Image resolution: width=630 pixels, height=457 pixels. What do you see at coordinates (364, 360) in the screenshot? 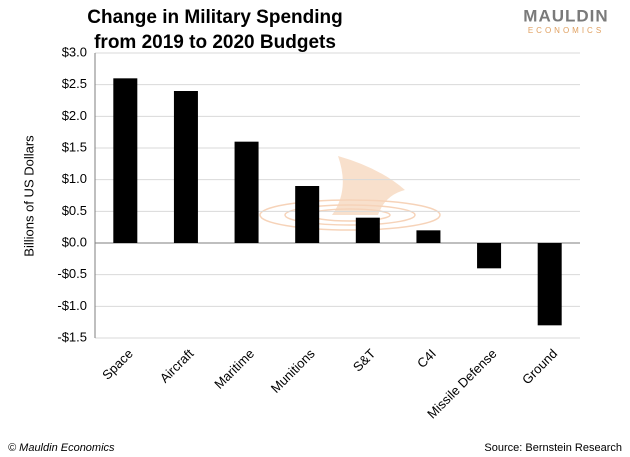
I see `x-tick-label: S&T` at bounding box center [364, 360].